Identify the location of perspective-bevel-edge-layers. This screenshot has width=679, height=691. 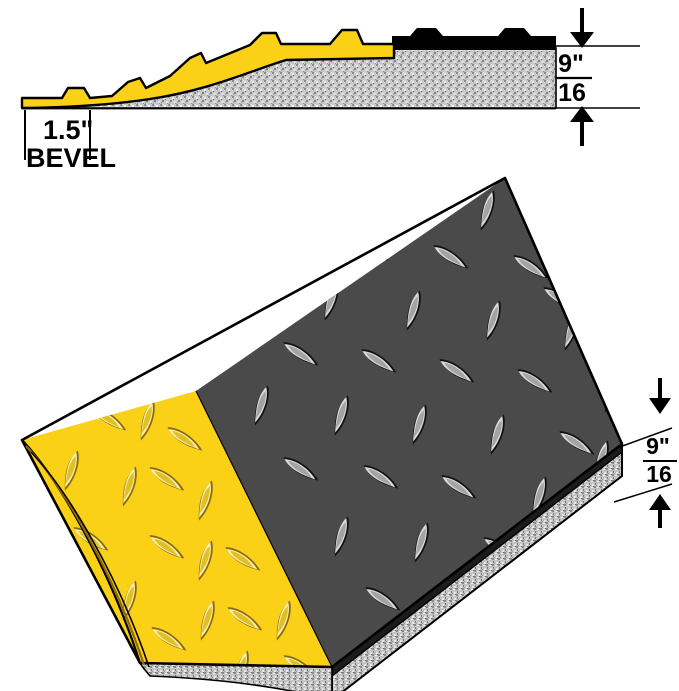
(85, 553).